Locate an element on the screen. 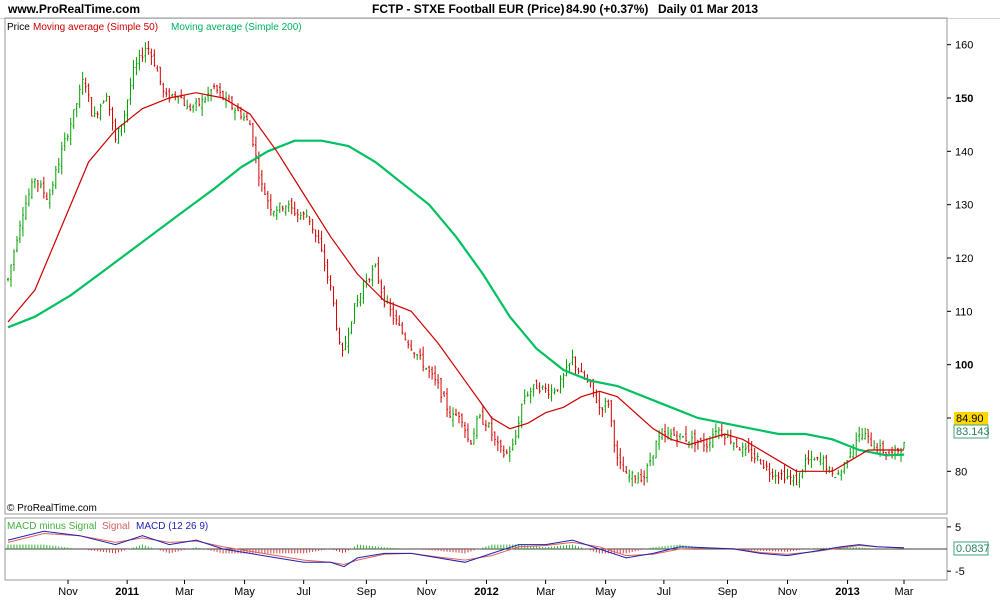  y-tick-label: 150 is located at coordinates (964, 99).